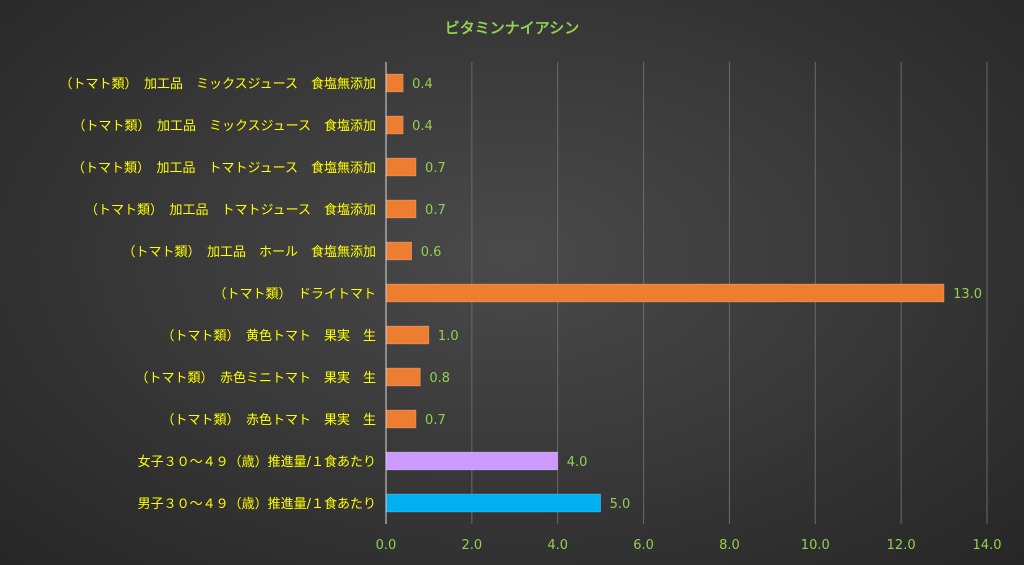  I want to click on category-label: 女子３０～４９（歳）推進量/１食あたり, so click(257, 462).